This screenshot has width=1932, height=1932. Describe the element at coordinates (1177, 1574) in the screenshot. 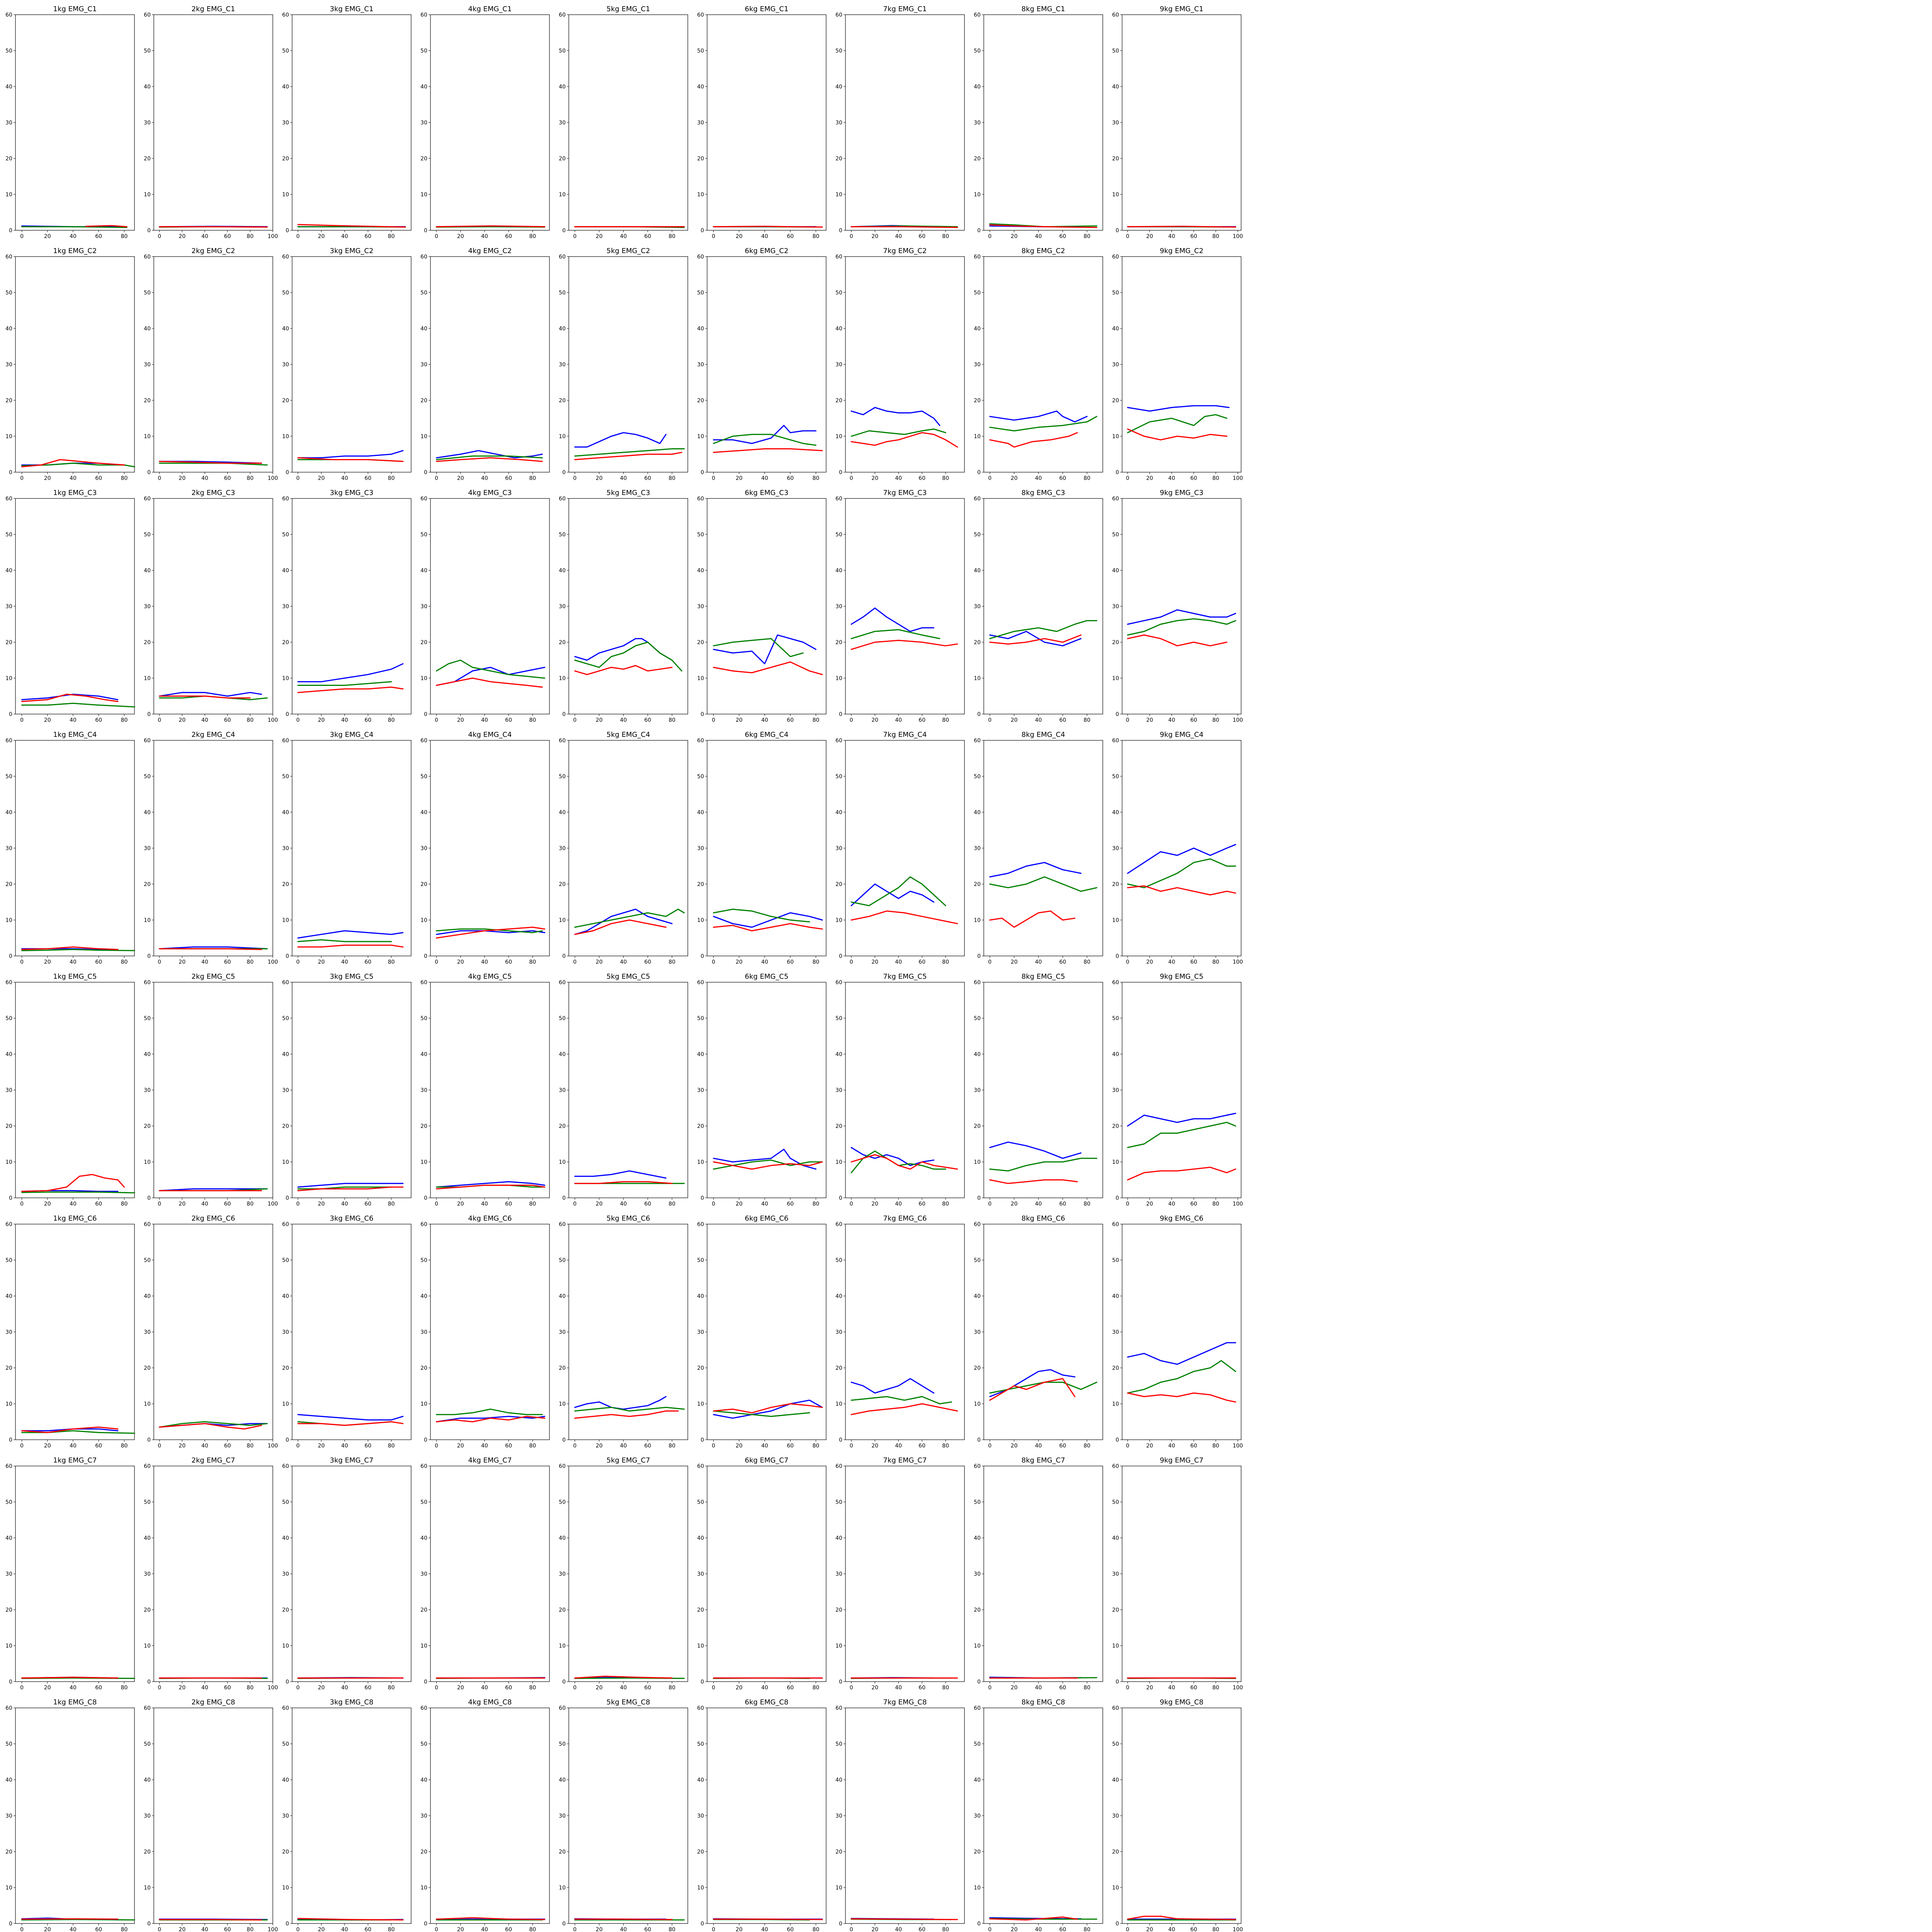

I see `panel-r7-c9: 9kg EMG_C7 0 10 20 30 40 50 60 0 20 40 60 80 100` at that location.